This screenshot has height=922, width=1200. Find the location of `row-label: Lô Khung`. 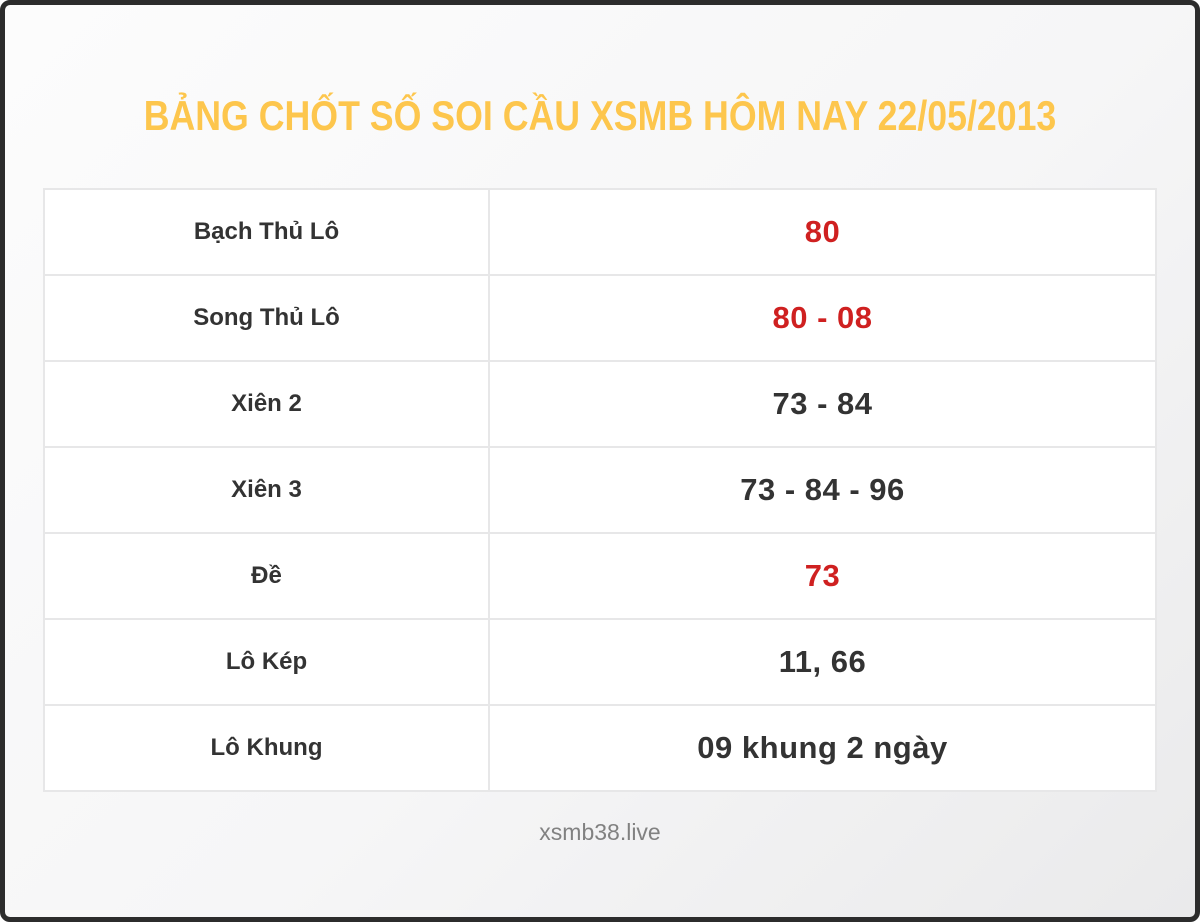

row-label: Lô Khung is located at coordinates (266, 748).